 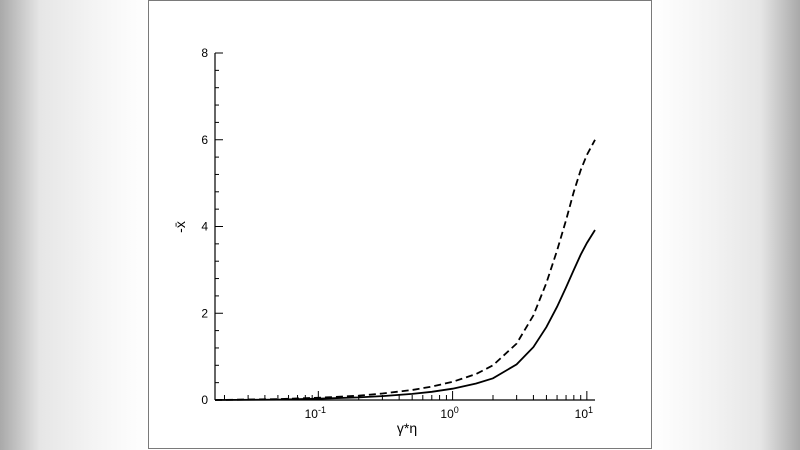 What do you see at coordinates (204, 53) in the screenshot?
I see `y-tick-label: 8` at bounding box center [204, 53].